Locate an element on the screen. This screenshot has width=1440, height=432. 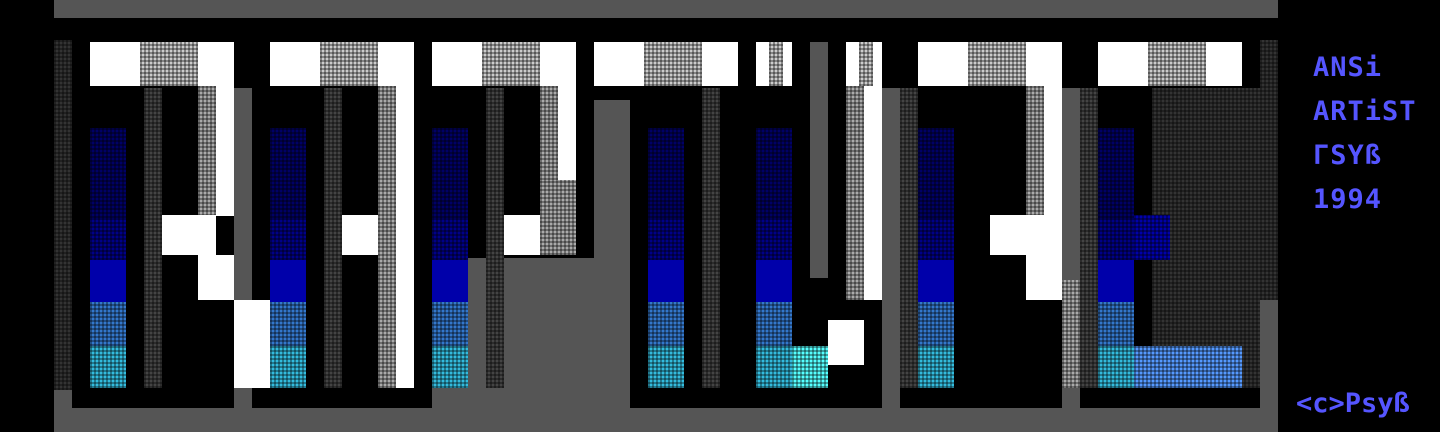
artist-line-3: ΓSYß is located at coordinates (1348, 155).